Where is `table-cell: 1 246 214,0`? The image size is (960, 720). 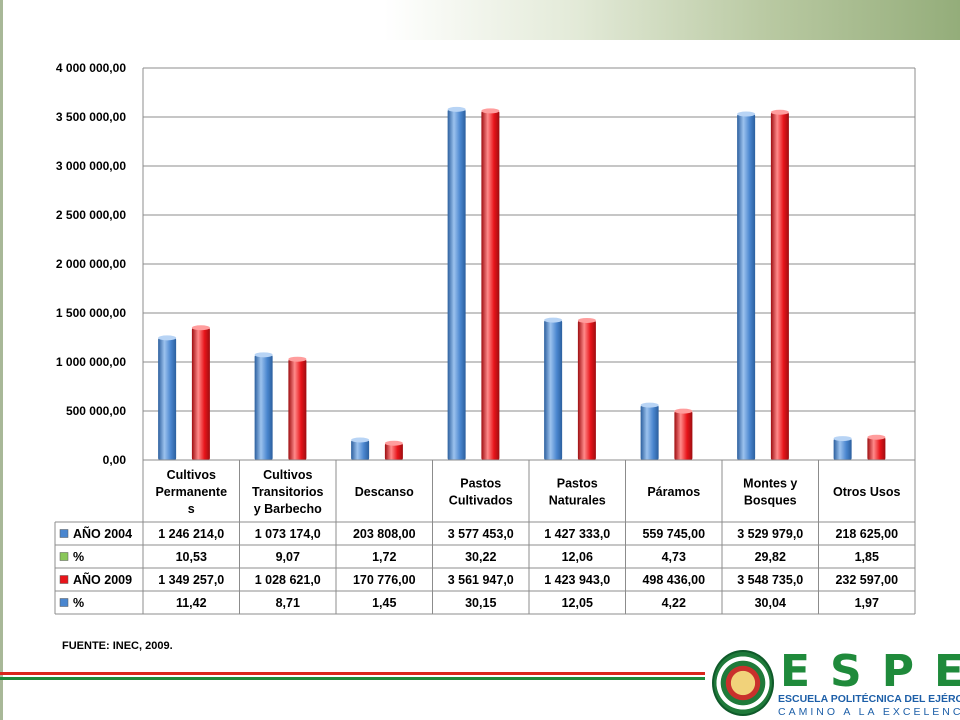 table-cell: 1 246 214,0 is located at coordinates (191, 534).